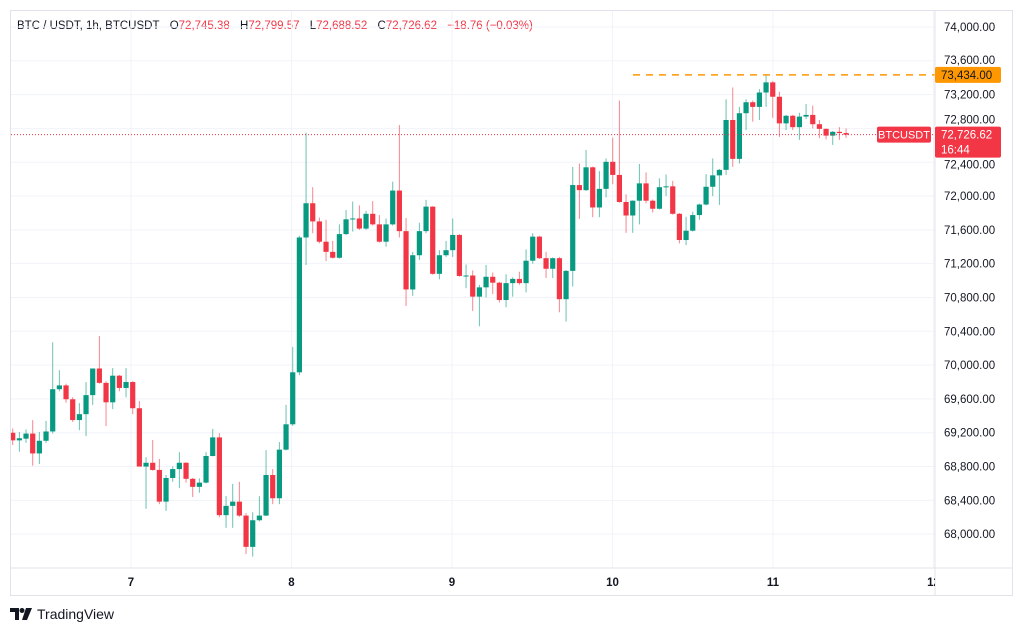 The height and width of the screenshot is (632, 1024). I want to click on price-tick-label: 69,600.00, so click(969, 400).